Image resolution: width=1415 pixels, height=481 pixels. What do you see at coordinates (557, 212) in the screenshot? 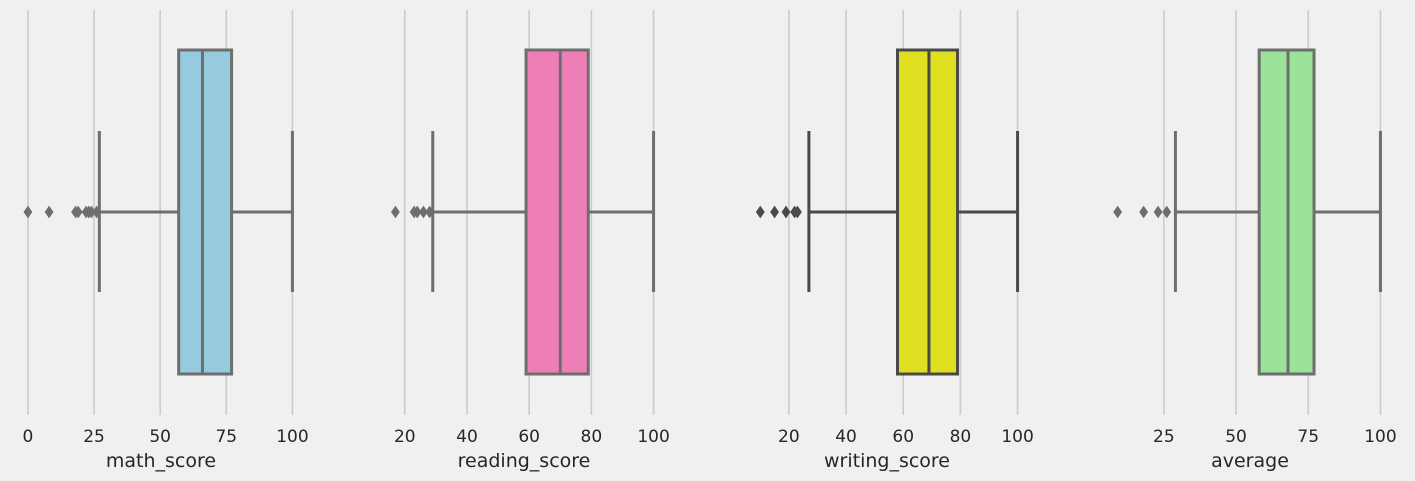
I see `reading-score-box` at bounding box center [557, 212].